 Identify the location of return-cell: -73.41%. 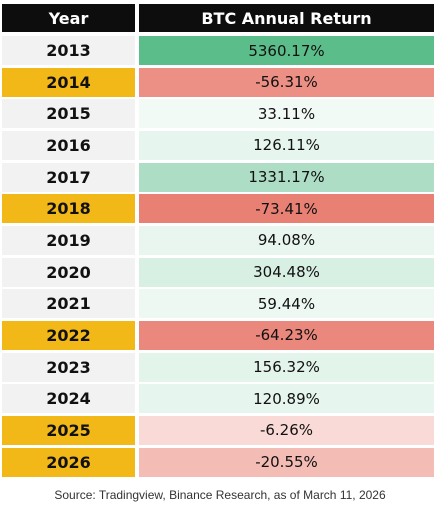
(286, 209).